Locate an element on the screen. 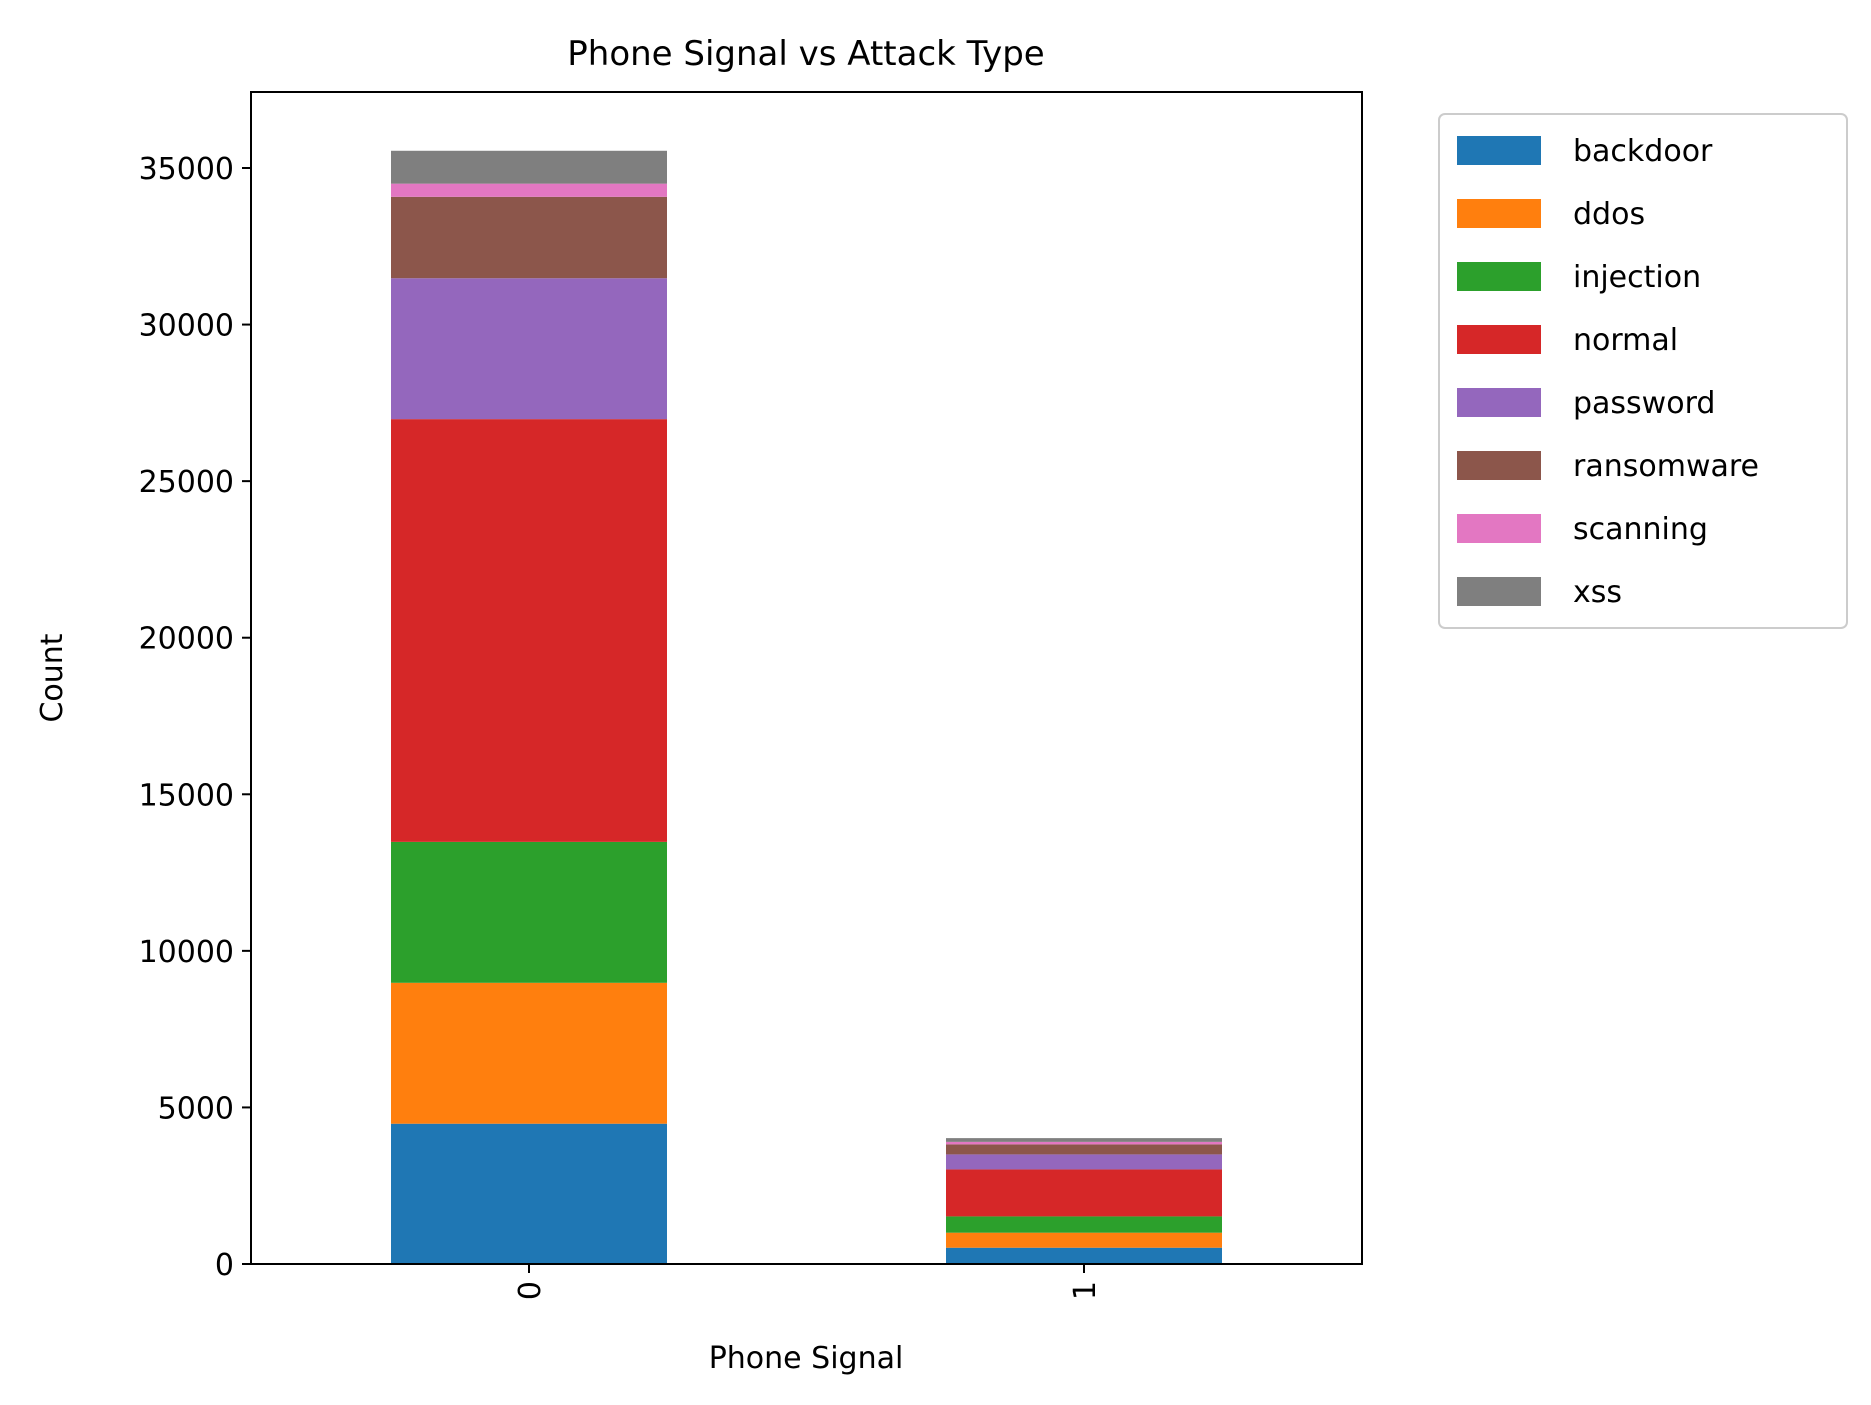 Image resolution: width=1871 pixels, height=1405 pixels. y-tick-label: 20000 is located at coordinates (186, 639).